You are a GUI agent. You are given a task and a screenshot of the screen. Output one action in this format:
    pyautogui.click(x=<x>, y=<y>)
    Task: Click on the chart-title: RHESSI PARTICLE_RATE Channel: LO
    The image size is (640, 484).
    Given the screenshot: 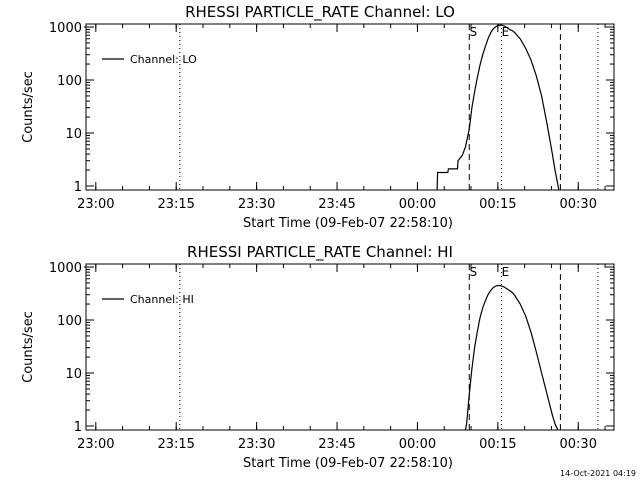 What is the action you would take?
    pyautogui.click(x=320, y=12)
    